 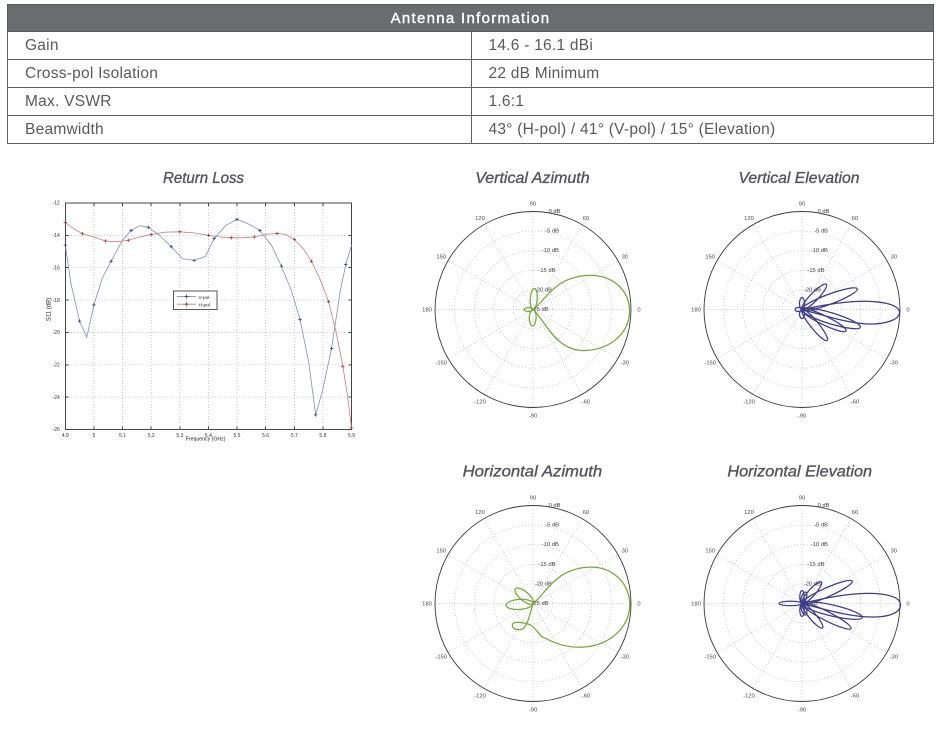 I want to click on svg-text: 5.2, so click(x=151, y=436).